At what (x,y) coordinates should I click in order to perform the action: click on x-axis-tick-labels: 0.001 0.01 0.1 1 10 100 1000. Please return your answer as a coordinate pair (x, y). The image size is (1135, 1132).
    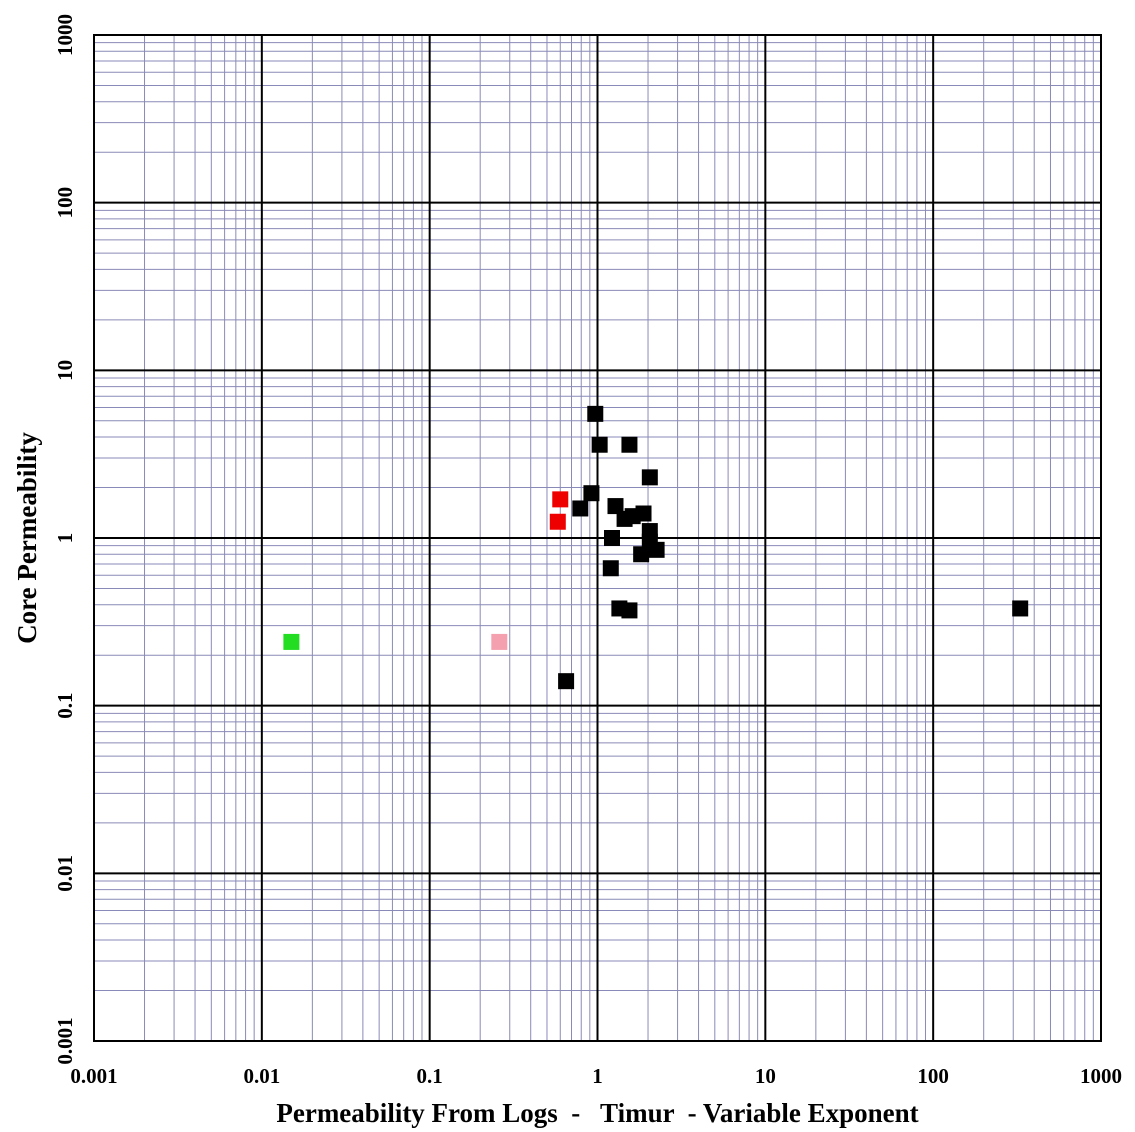
    Looking at the image, I should click on (596, 1076).